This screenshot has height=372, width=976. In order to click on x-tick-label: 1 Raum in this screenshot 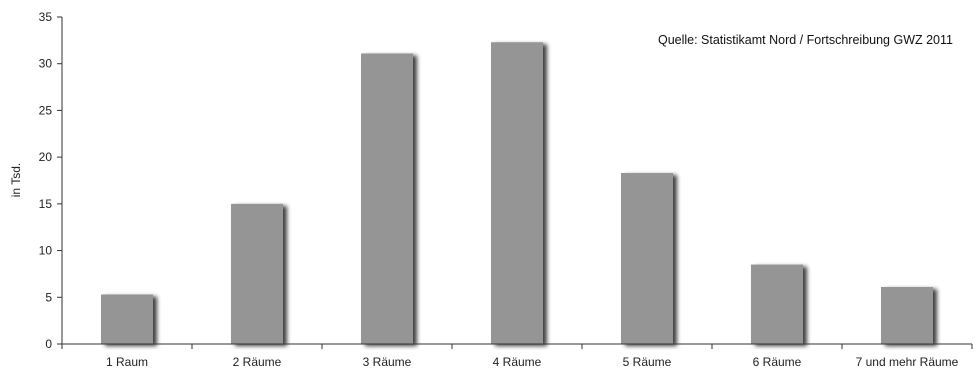, I will do `click(127, 362)`.